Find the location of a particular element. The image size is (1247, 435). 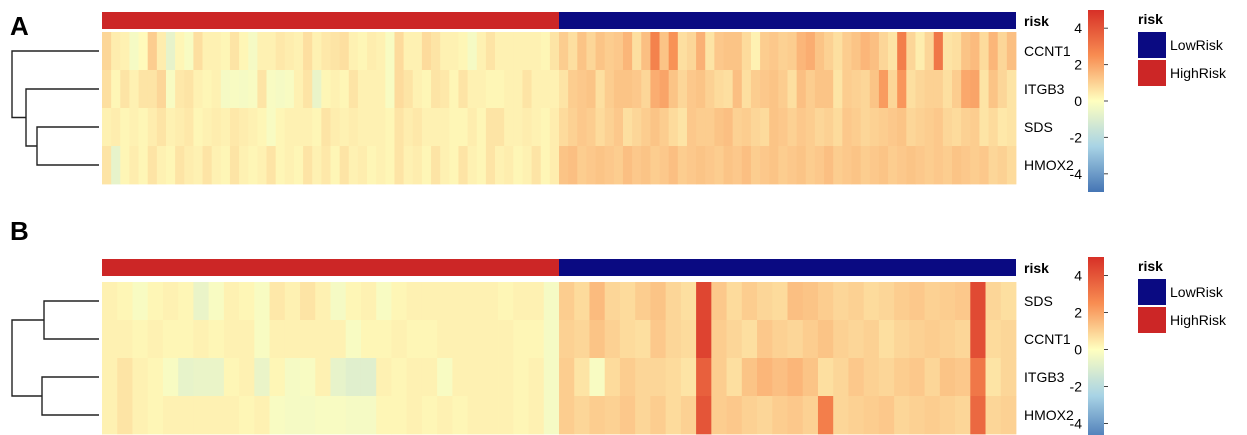

row-label: HMOX2 is located at coordinates (1049, 165).